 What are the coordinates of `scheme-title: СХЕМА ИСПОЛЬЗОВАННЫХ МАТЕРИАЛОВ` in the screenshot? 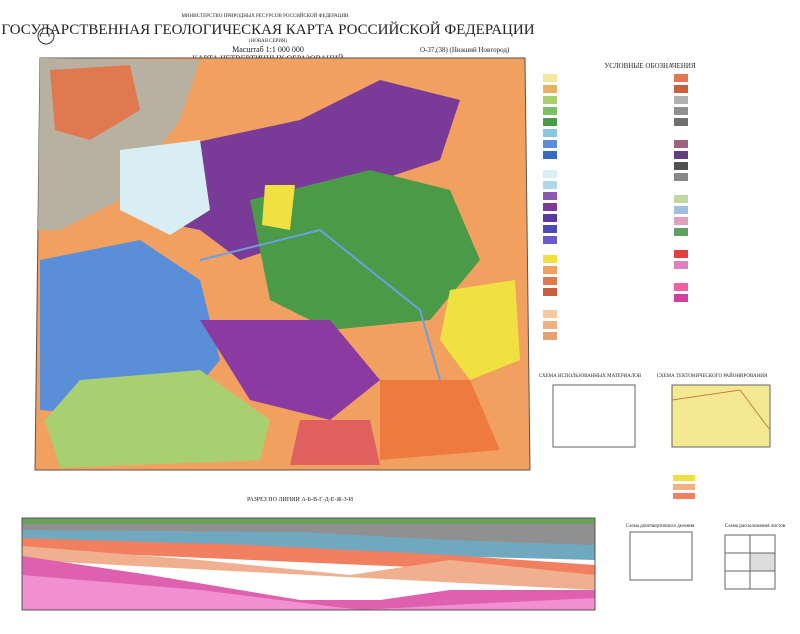 It's located at (590, 376).